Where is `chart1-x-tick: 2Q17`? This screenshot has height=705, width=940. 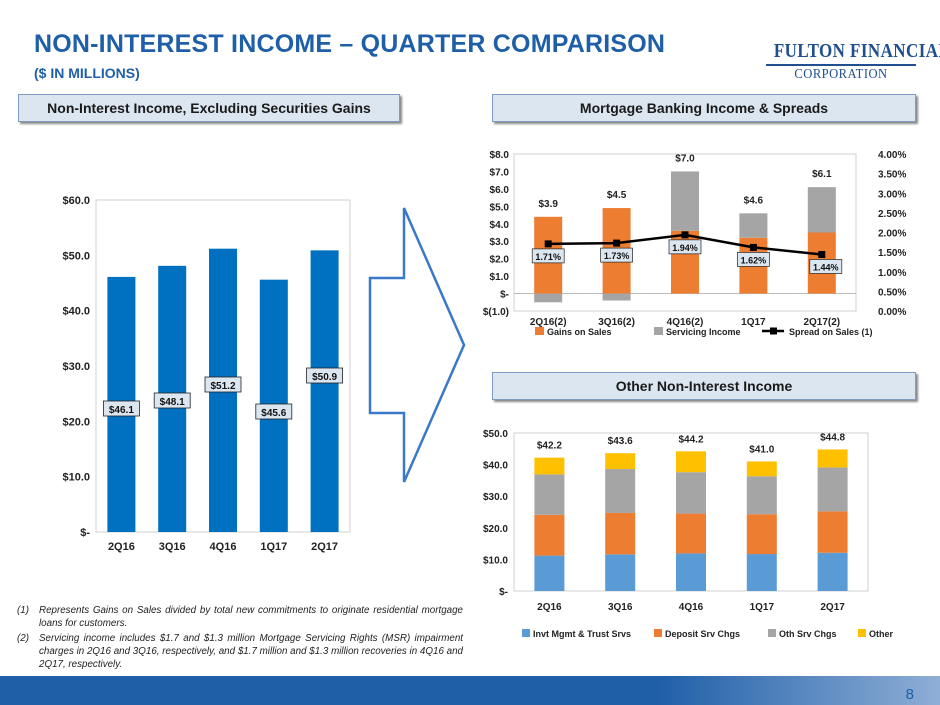 chart1-x-tick: 2Q17 is located at coordinates (324, 547).